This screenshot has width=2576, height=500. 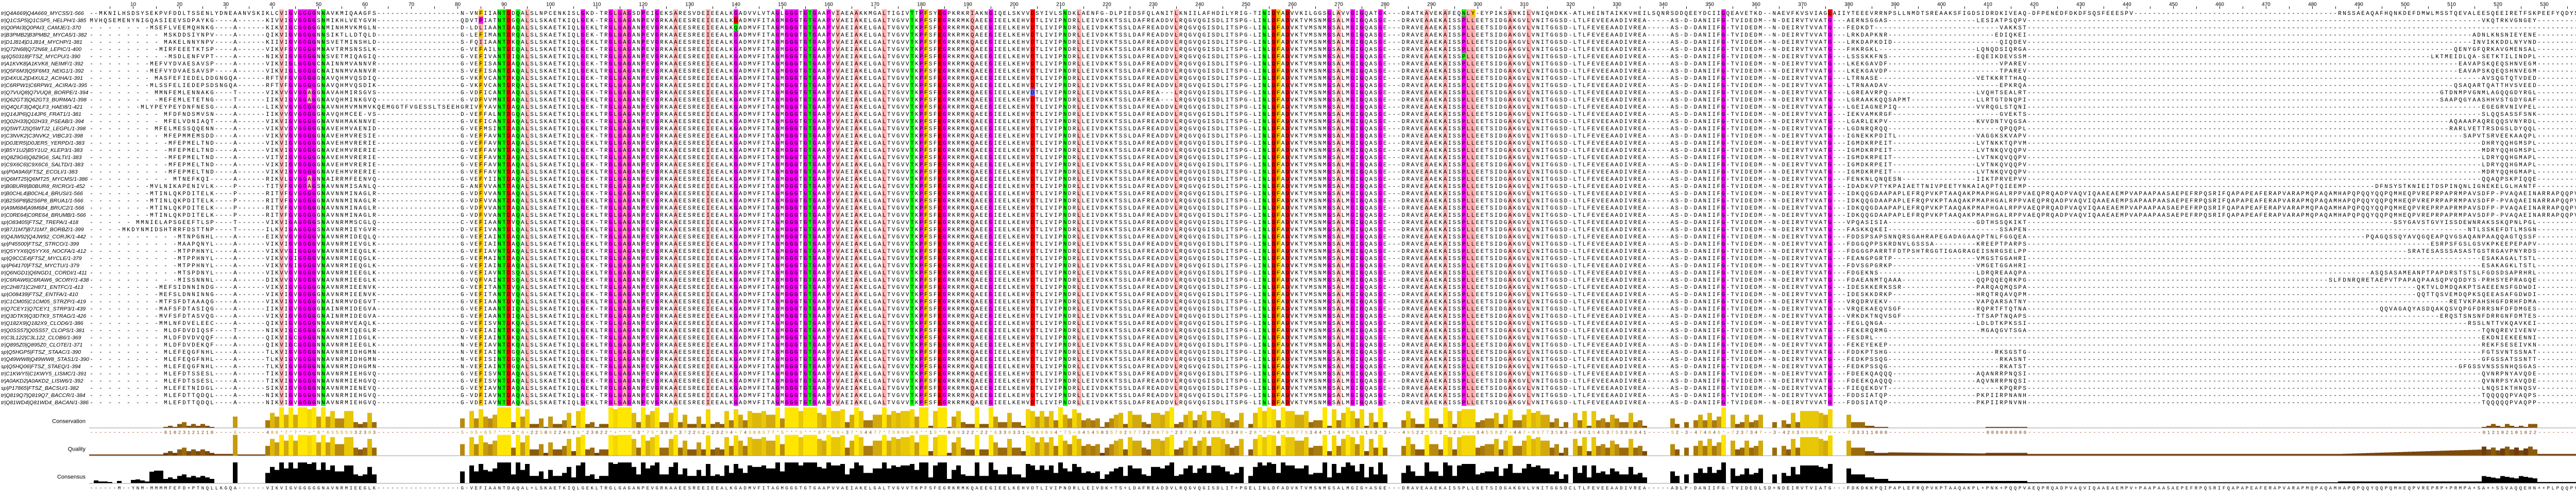 I want to click on svg-text: *9, so click(x=1448, y=433).